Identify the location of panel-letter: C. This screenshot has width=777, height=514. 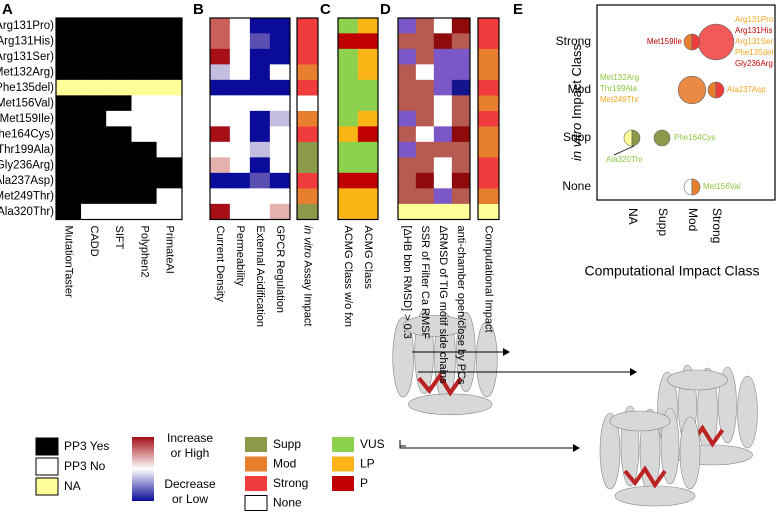
(325, 9).